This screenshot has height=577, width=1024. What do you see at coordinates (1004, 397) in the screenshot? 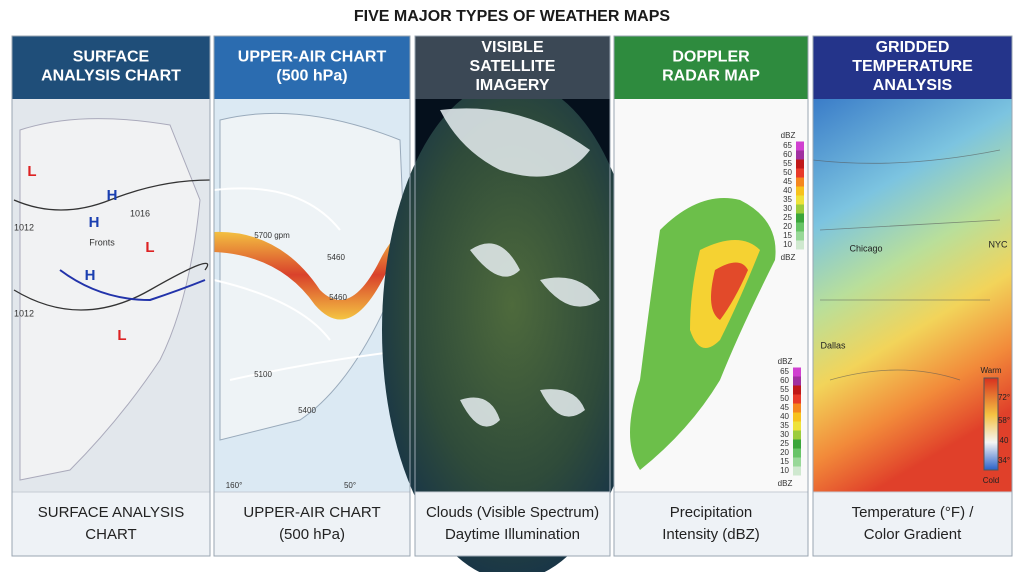
I see `legend-label: 72°` at bounding box center [1004, 397].